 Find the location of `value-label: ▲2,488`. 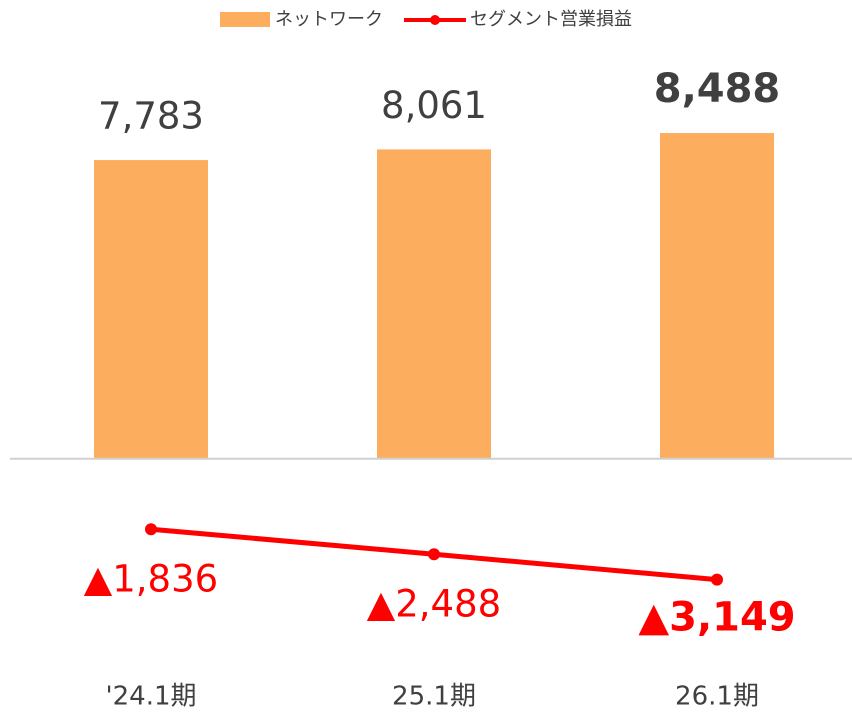

value-label: ▲2,488 is located at coordinates (434, 604).